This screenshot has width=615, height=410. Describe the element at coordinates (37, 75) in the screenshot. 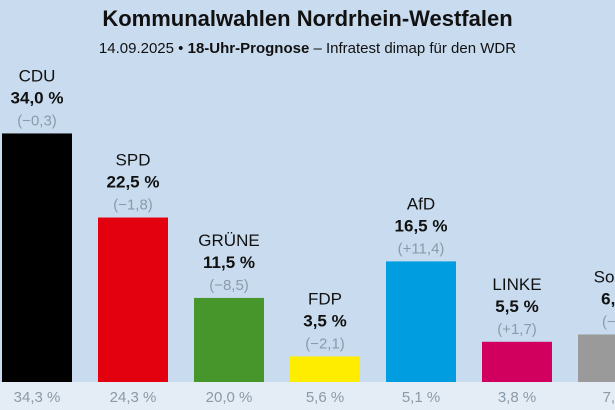

I see `party-label: CDU` at that location.